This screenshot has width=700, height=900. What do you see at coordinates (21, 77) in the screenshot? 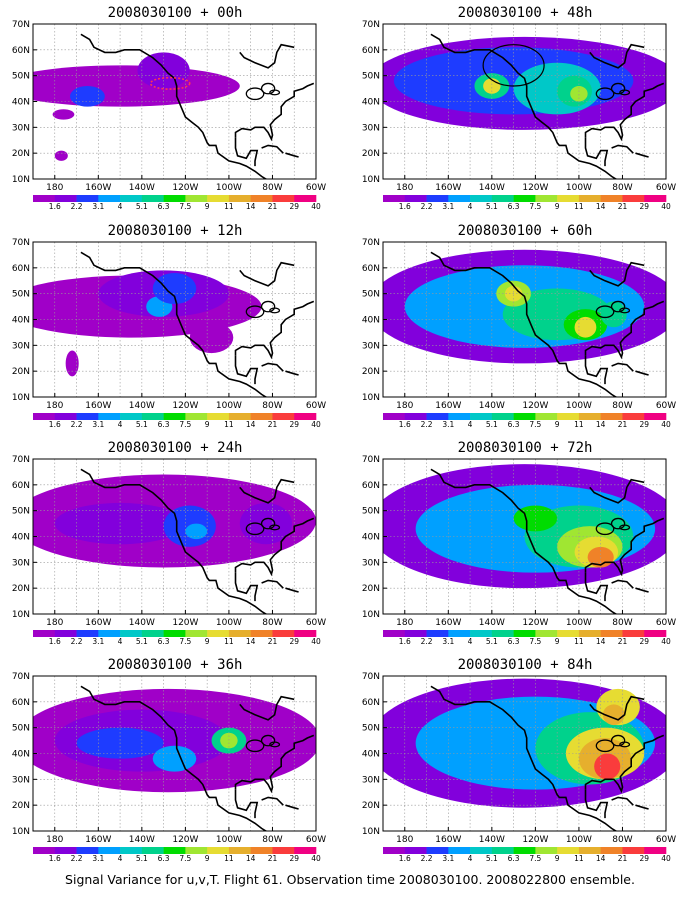
I see `lat-tick-label: 50N` at bounding box center [21, 77].